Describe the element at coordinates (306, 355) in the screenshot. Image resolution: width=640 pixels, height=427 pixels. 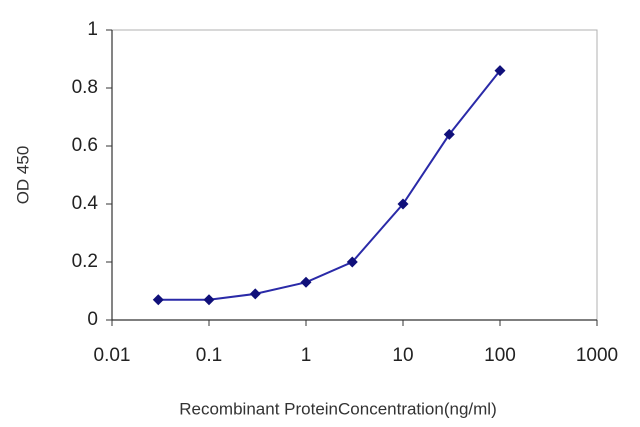
I see `x-tick-label: 1` at that location.